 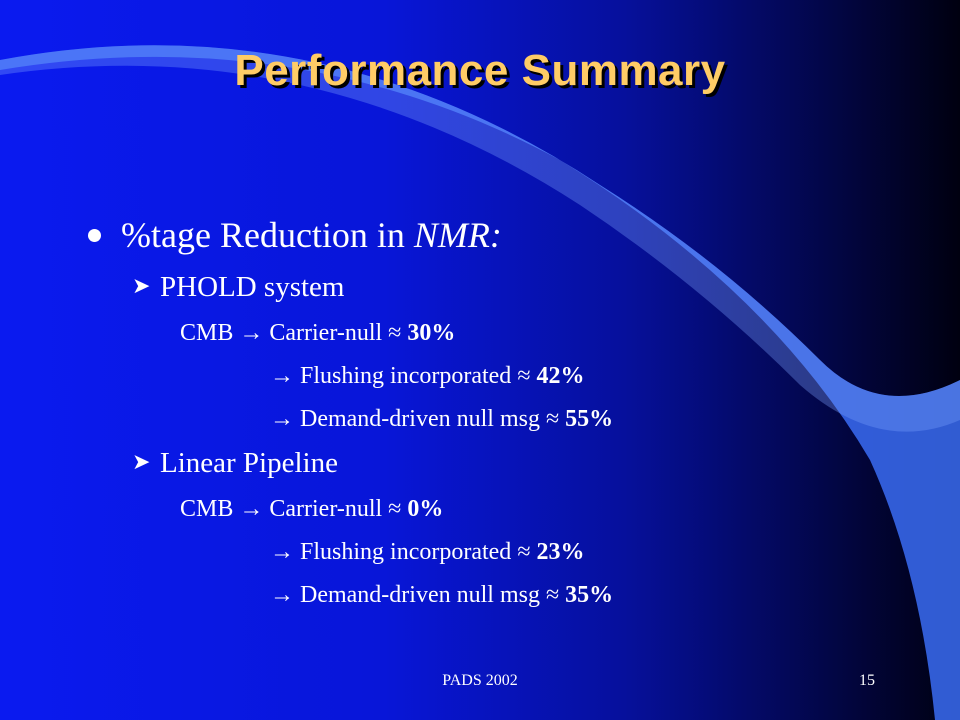 I want to click on main-bullet-text: %tage Reduction in, so click(x=267, y=235).